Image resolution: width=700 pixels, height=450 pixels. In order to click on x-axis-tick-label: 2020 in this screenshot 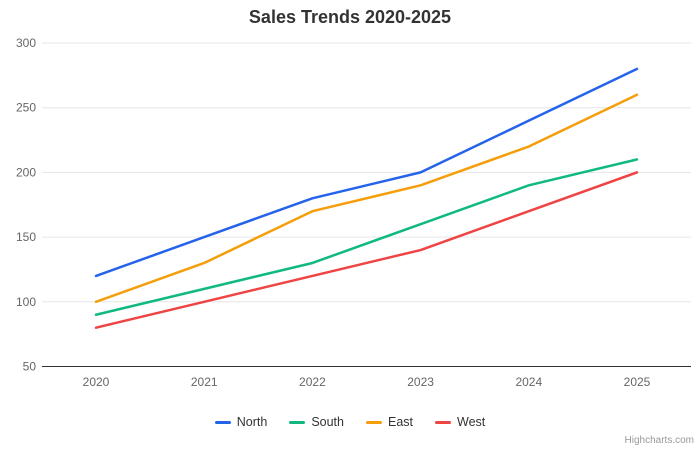, I will do `click(96, 382)`.